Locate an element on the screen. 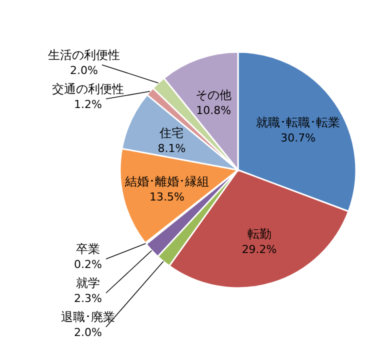 The image size is (367, 343). slice-label: その他 is located at coordinates (214, 95).